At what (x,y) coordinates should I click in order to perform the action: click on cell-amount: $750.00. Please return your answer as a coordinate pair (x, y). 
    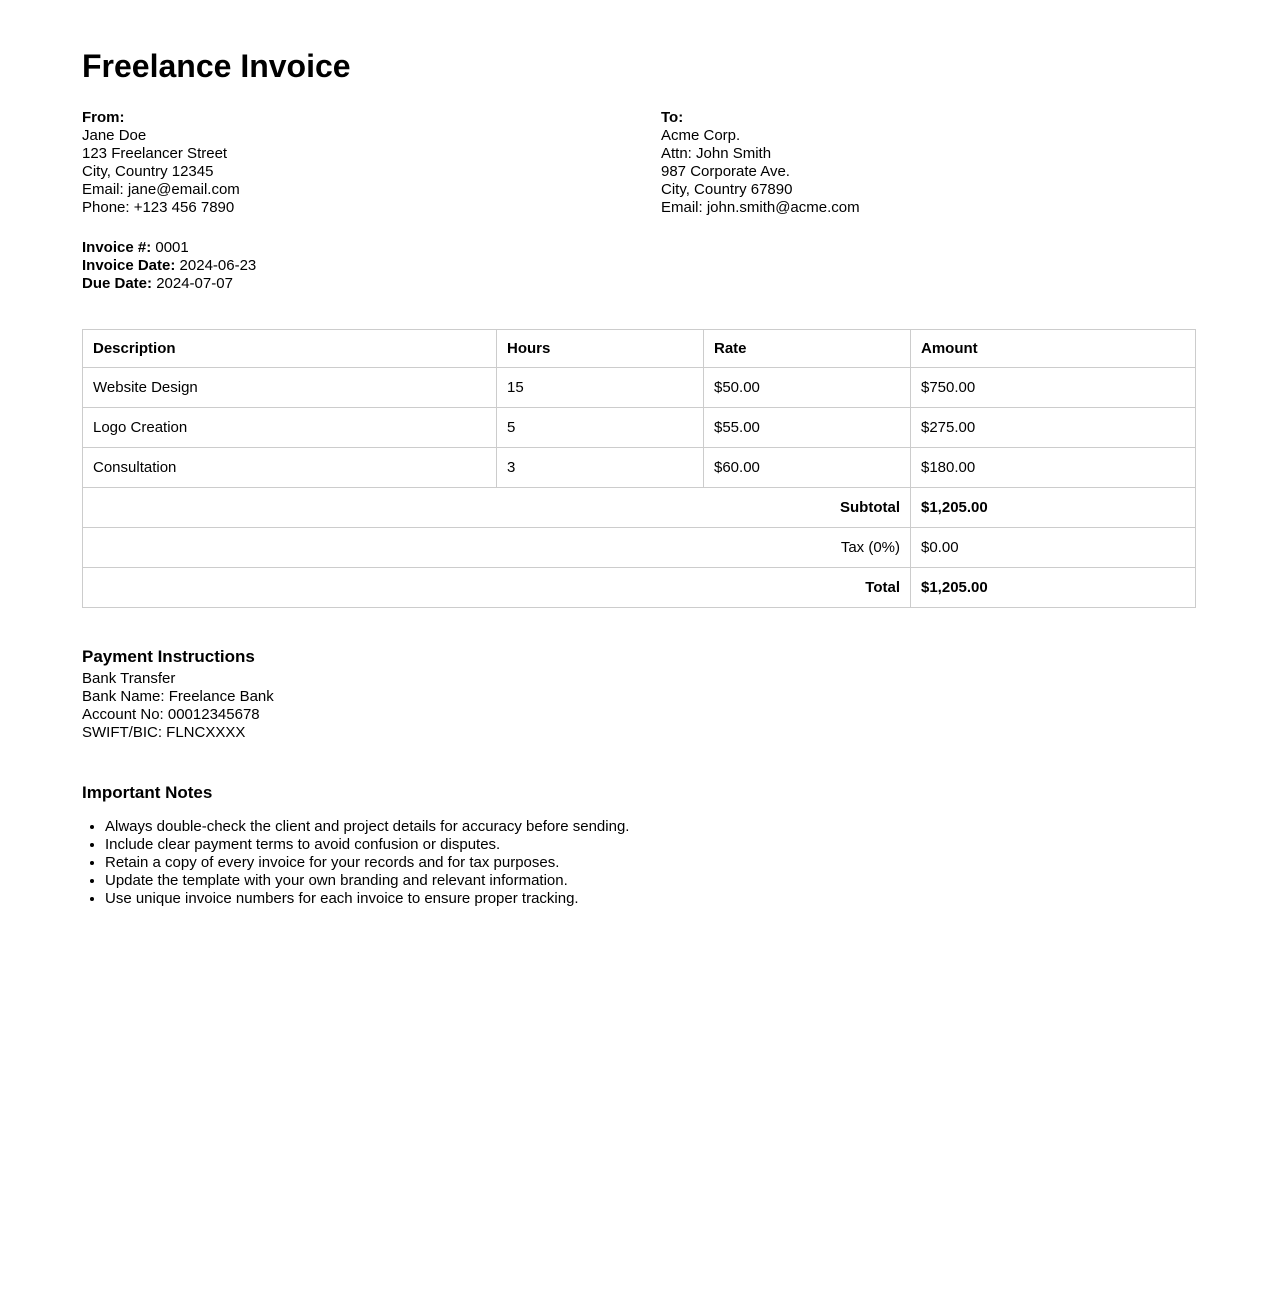
    Looking at the image, I should click on (1053, 387).